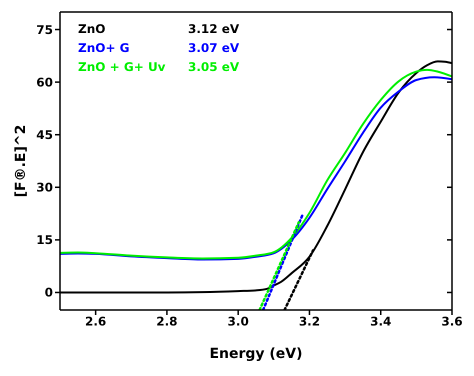 The image size is (474, 376). Describe the element at coordinates (381, 321) in the screenshot. I see `x-tick-label: 3.4` at that location.